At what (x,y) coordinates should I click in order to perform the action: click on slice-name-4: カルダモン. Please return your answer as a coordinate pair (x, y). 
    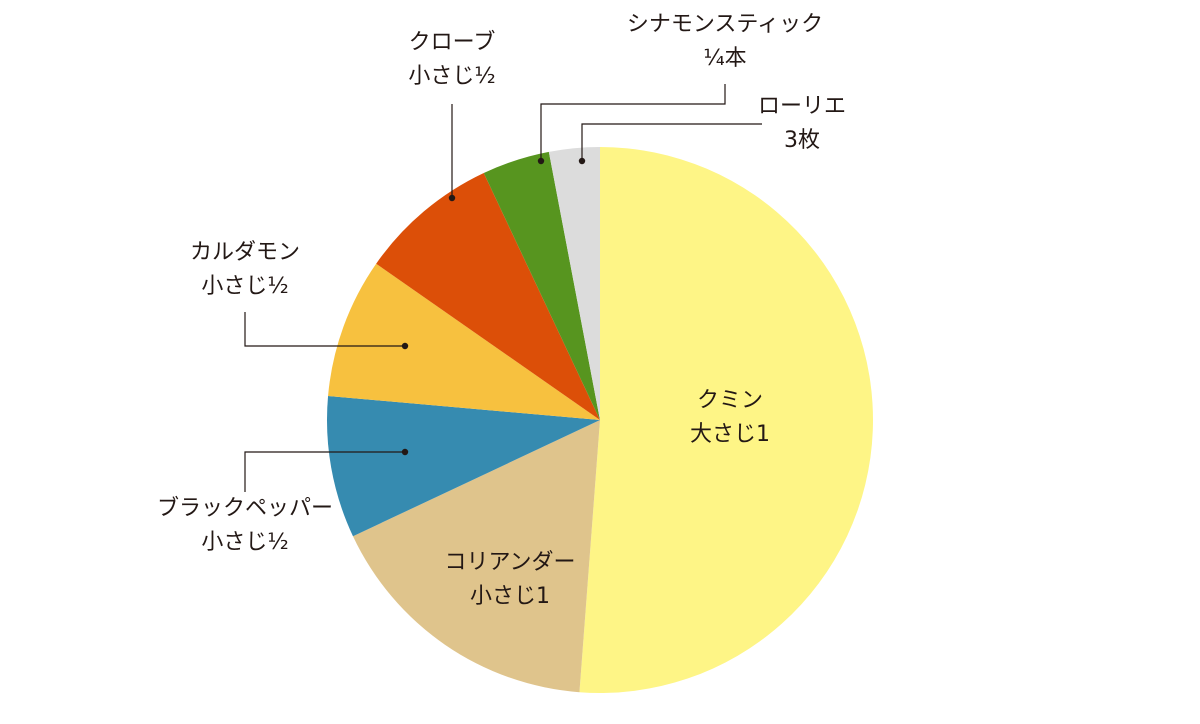
    Looking at the image, I should click on (245, 252).